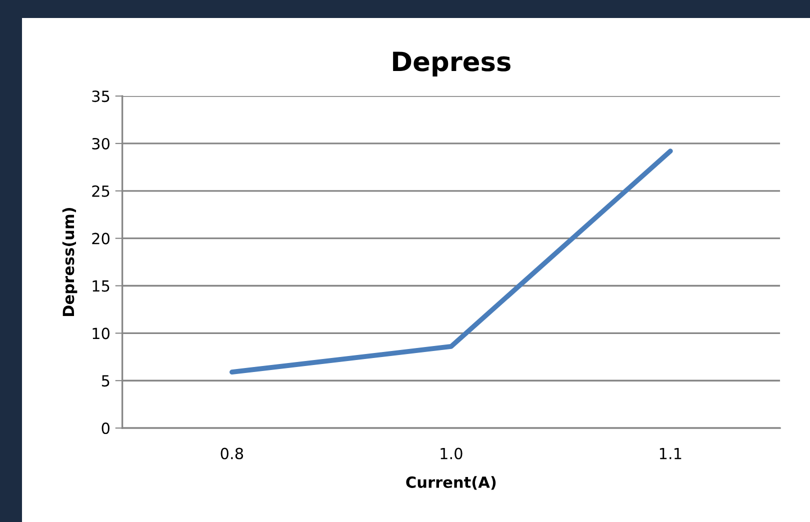  Describe the element at coordinates (451, 64) in the screenshot. I see `chart-title: Depress` at that location.